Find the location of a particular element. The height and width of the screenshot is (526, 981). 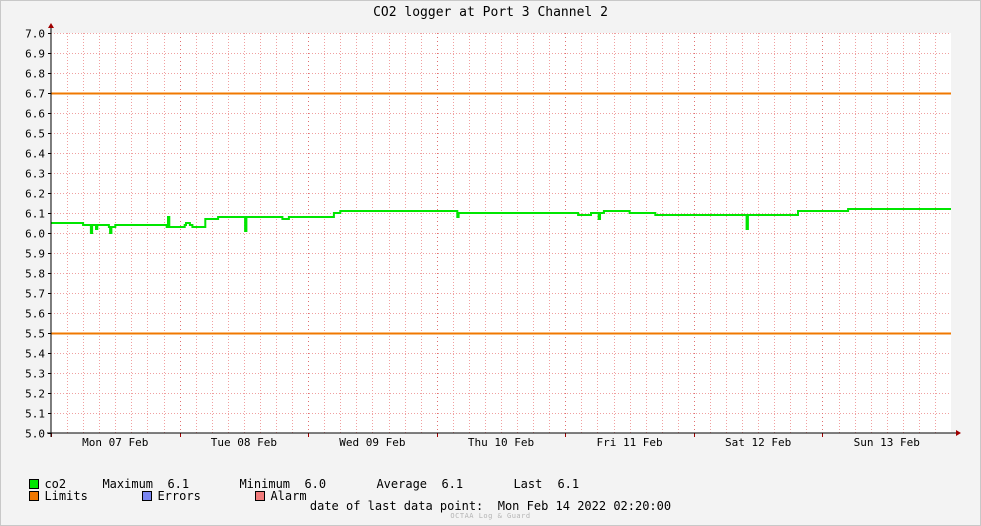

y-tick-label: 6.5 is located at coordinates (35, 134).